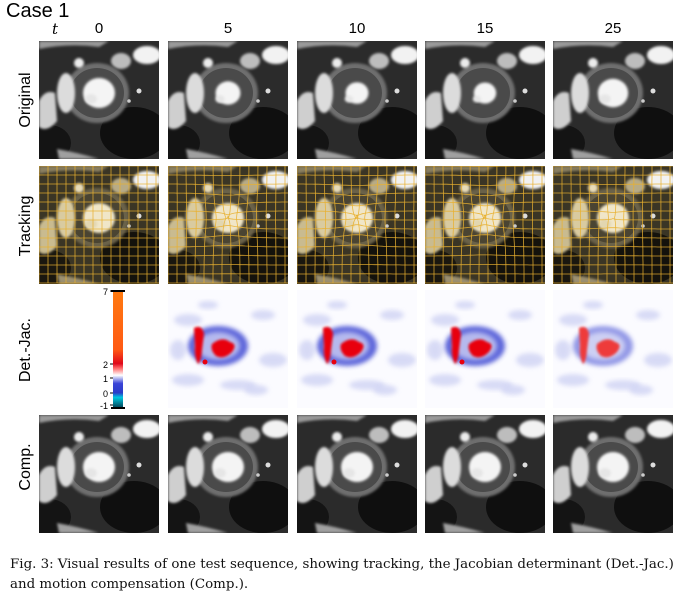 The image size is (679, 605). Describe the element at coordinates (228, 349) in the screenshot. I see `panel-det-jac-t5` at that location.